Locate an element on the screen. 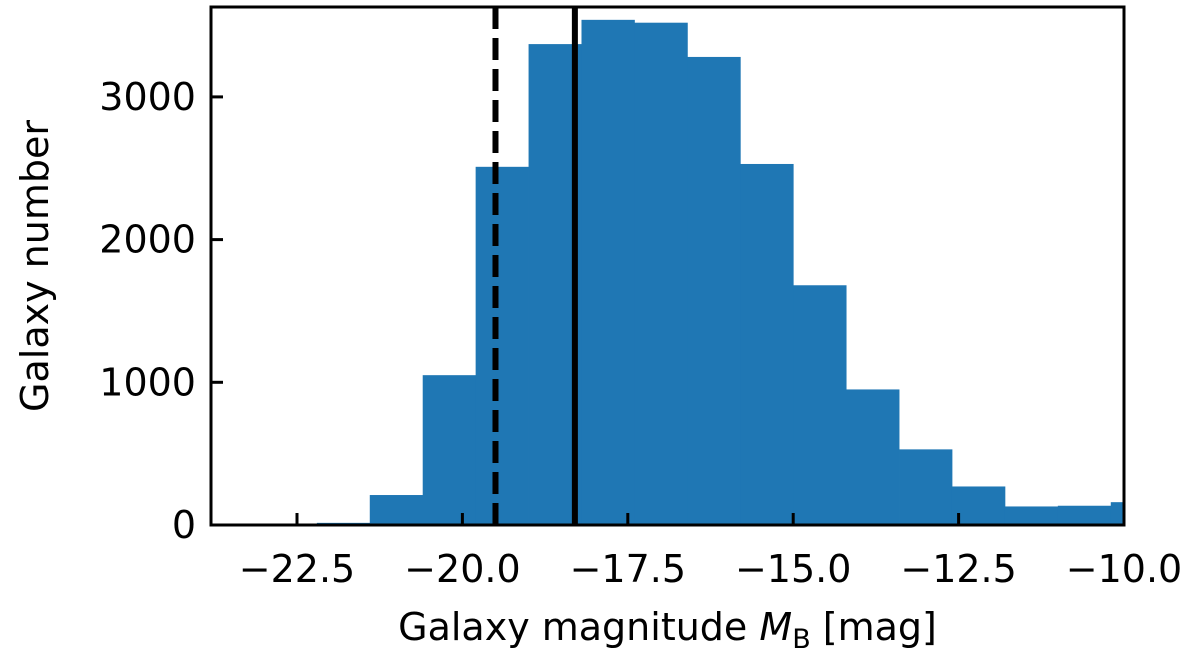 Image resolution: width=1200 pixels, height=660 pixels. x-tick-label: −22.5 is located at coordinates (297, 569).